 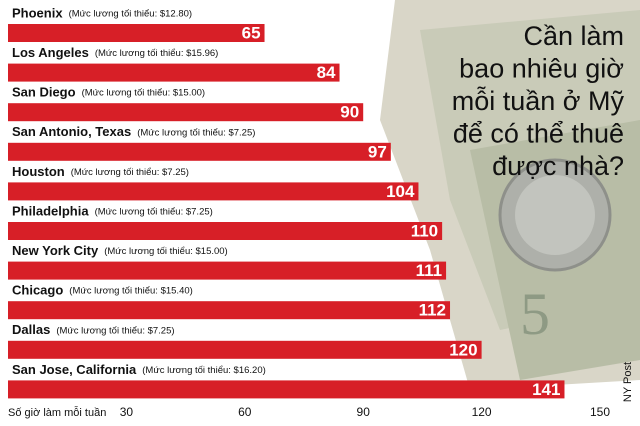 What do you see at coordinates (74, 369) in the screenshot?
I see `city-label: San Jose, California` at bounding box center [74, 369].